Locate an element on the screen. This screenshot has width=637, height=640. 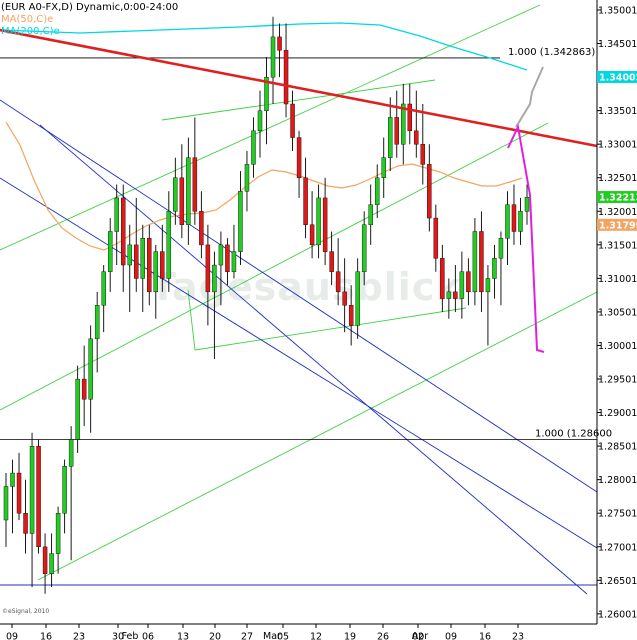
x-month-label: Mar is located at coordinates (272, 635).